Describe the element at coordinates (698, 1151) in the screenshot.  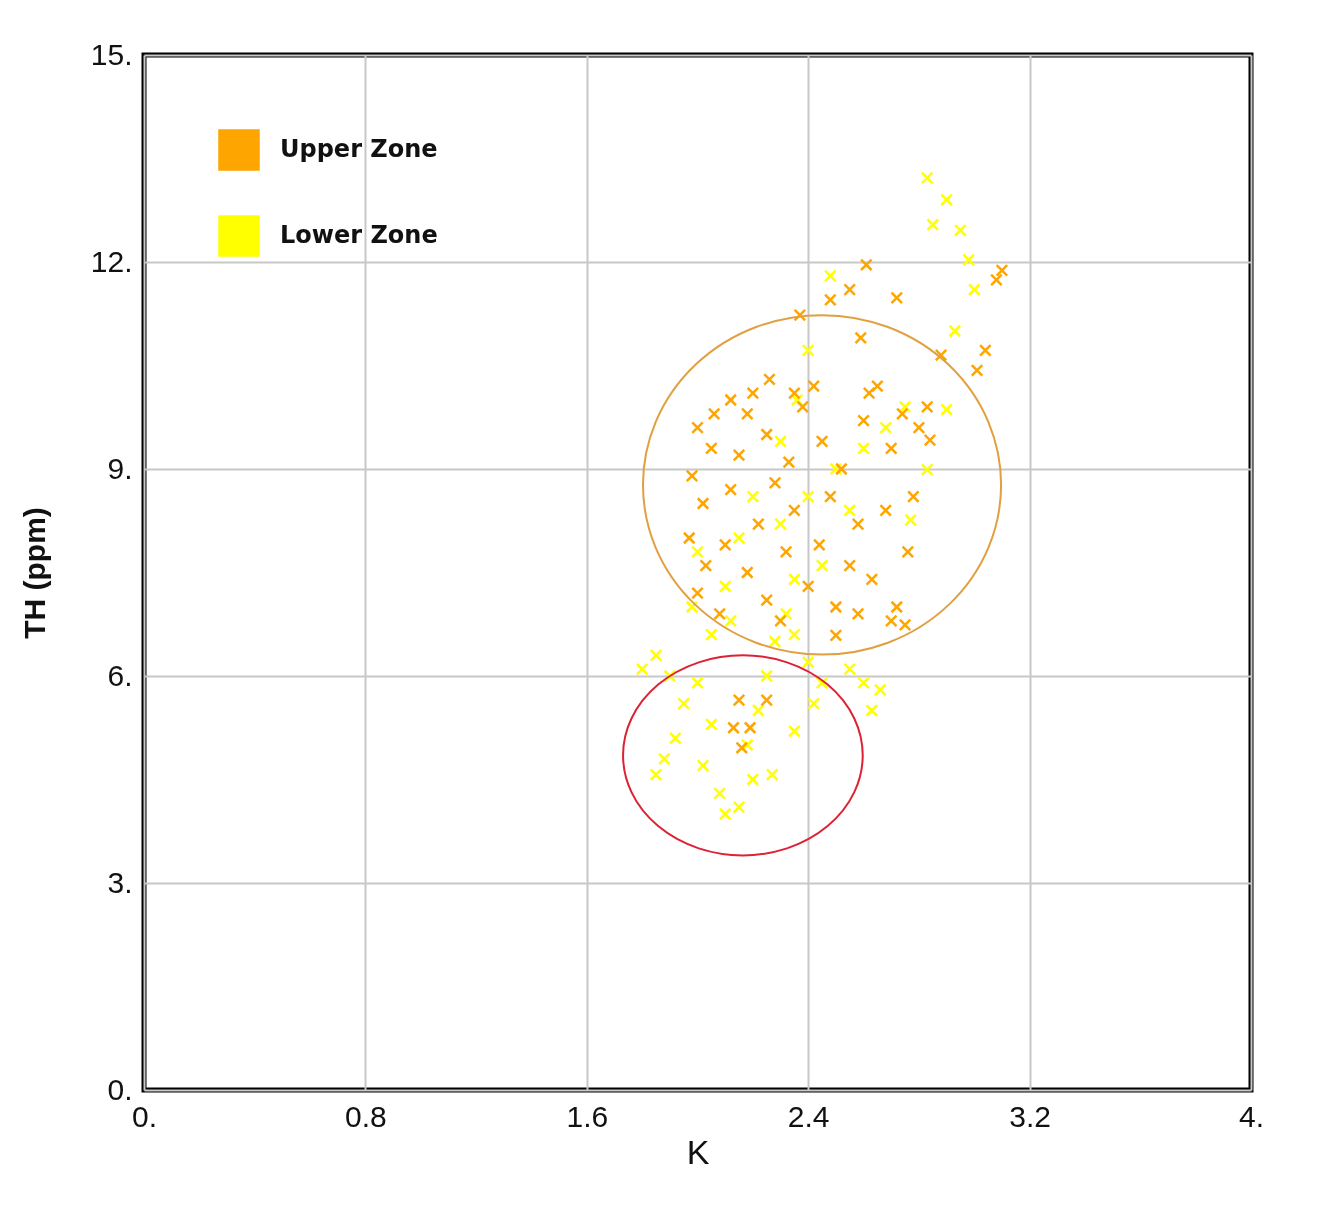
I see `x-axis-title: K` at that location.